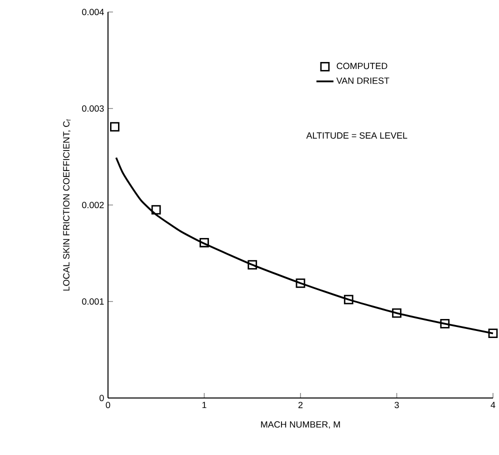 The height and width of the screenshot is (455, 499). Describe the element at coordinates (362, 66) in the screenshot. I see `legend-label: COMPUTED` at that location.